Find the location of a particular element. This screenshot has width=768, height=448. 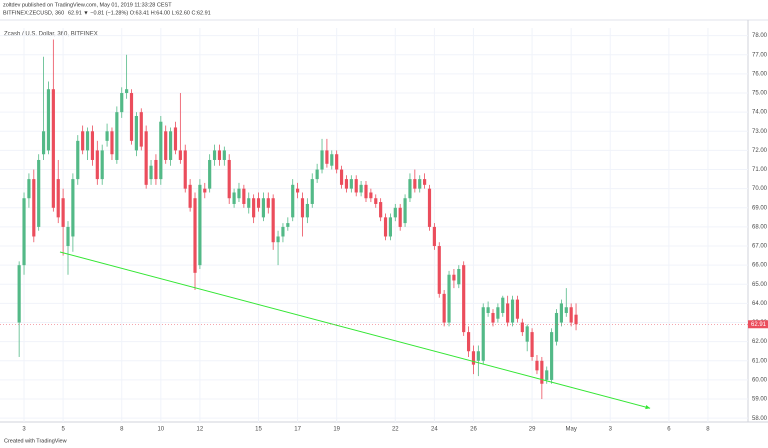

x-tick-label: 26 is located at coordinates (473, 430).